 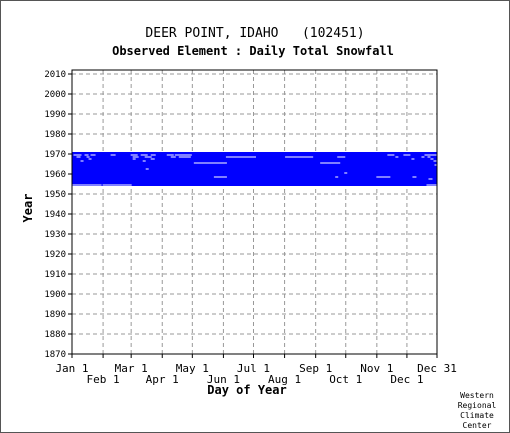 I want to click on chart-title: DEER POINT, IDAHO (102451), so click(x=254, y=33).